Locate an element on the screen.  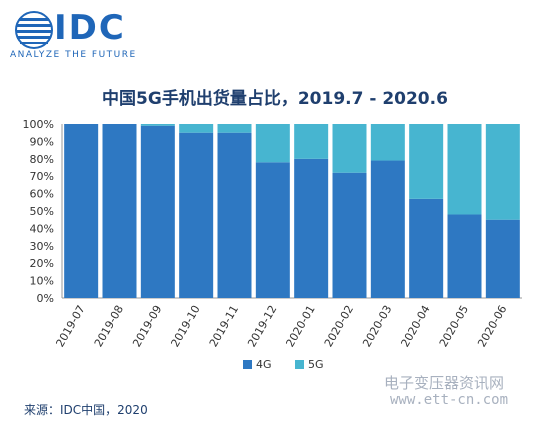
x-tick-label: 2019-11 is located at coordinates (224, 326).